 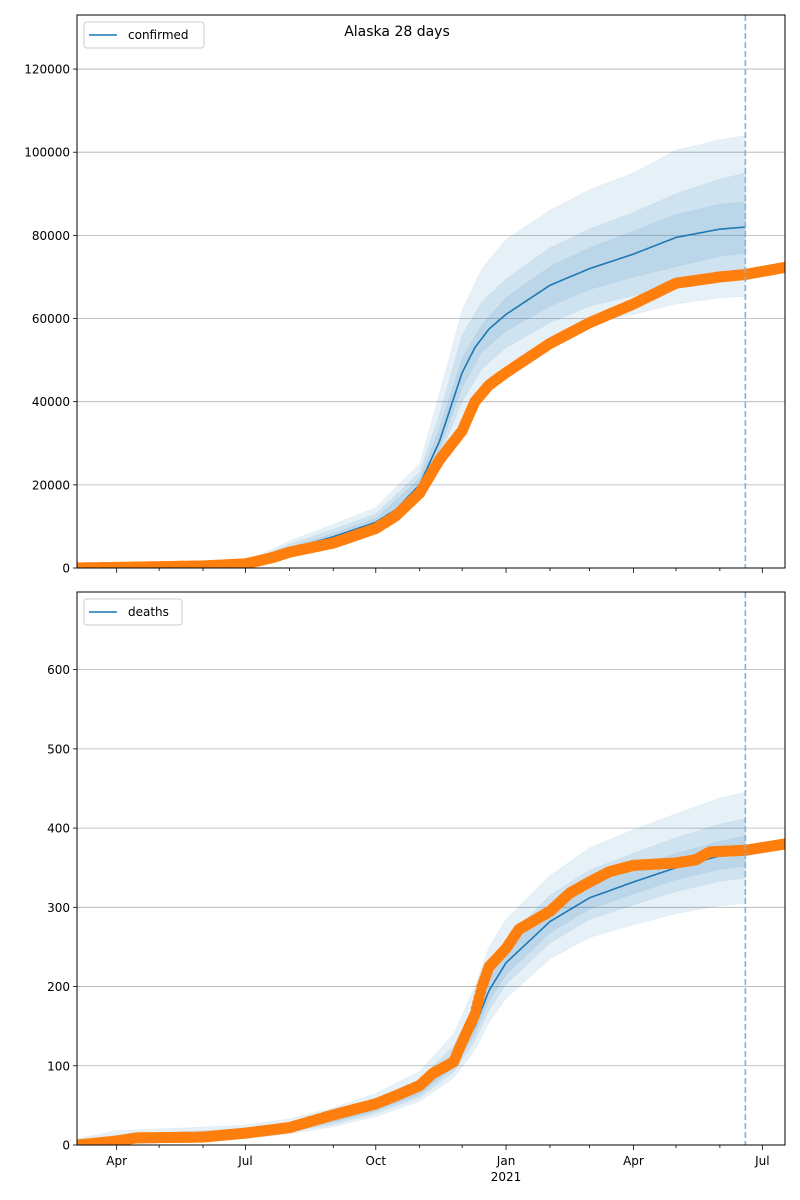 What do you see at coordinates (47, 153) in the screenshot?
I see `y-tick-label: 100000` at bounding box center [47, 153].